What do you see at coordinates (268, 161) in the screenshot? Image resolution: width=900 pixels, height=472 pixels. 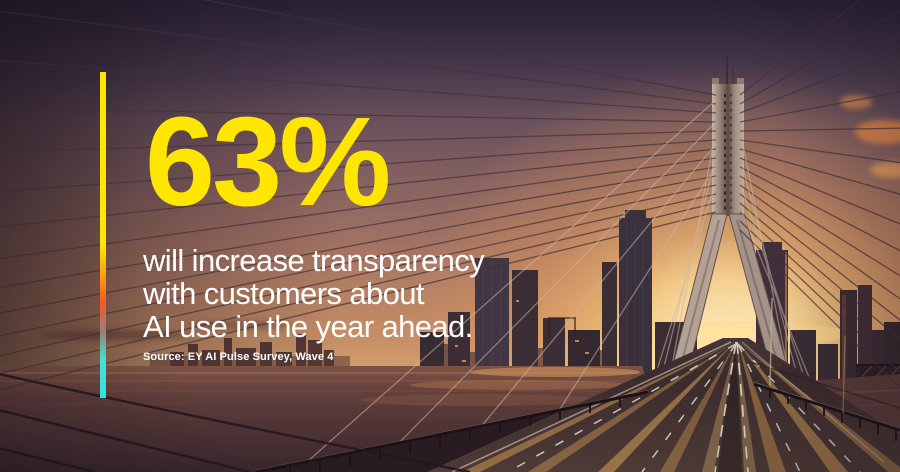 I see `stat-value: 63%` at bounding box center [268, 161].